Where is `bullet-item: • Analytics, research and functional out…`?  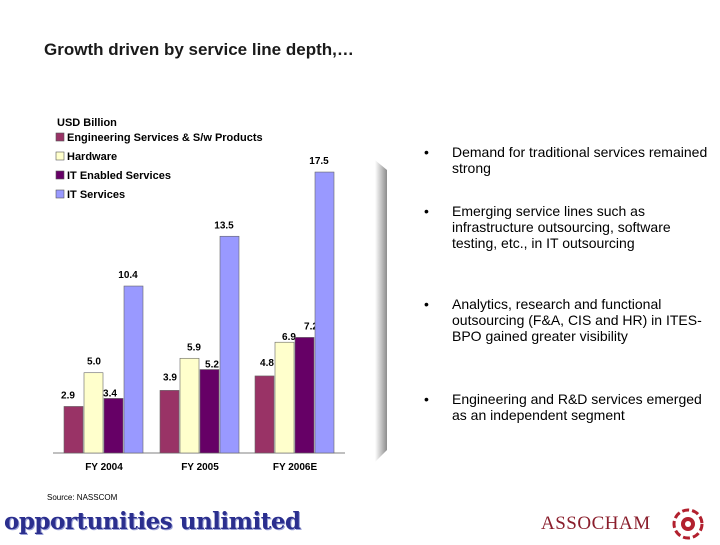 bullet-item: • Analytics, research and functional out… is located at coordinates (565, 320).